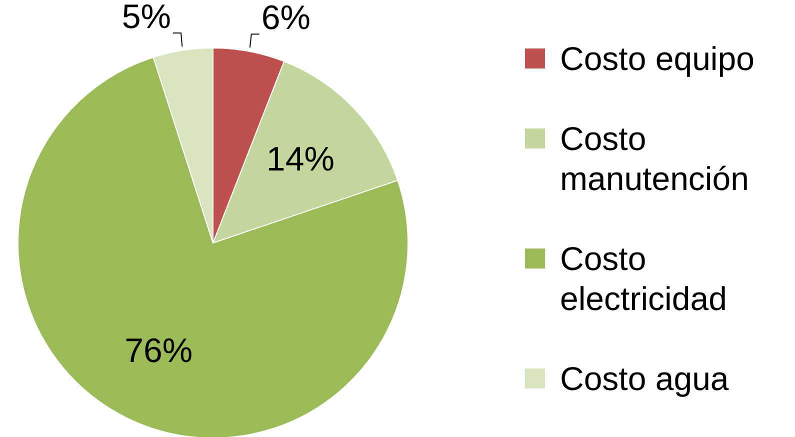  Describe the element at coordinates (158, 351) in the screenshot. I see `data-label: 76%` at that location.